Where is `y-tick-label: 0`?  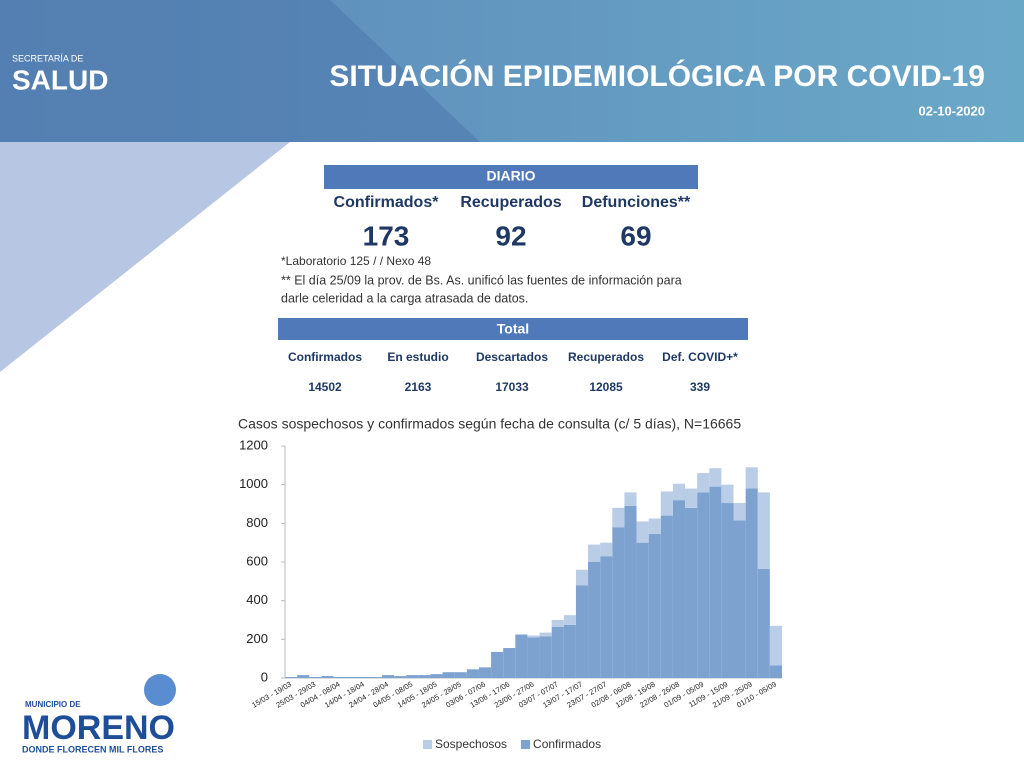 y-tick-label: 0 is located at coordinates (264, 676).